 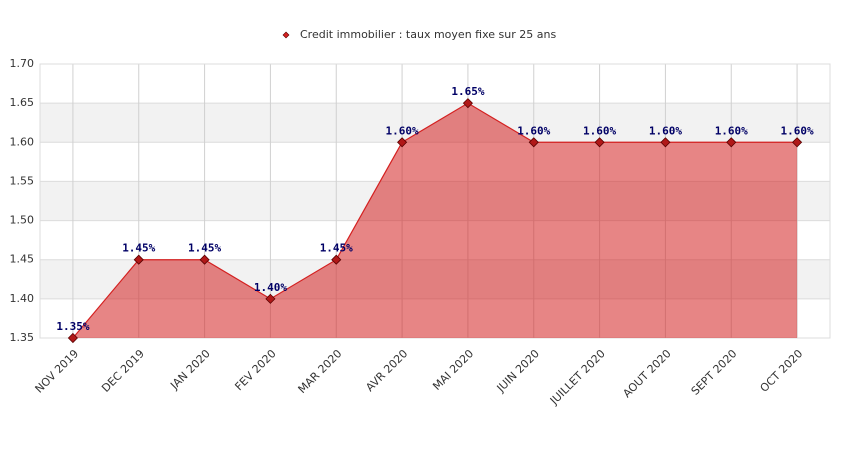 What do you see at coordinates (286, 35) in the screenshot?
I see `legend-marker` at bounding box center [286, 35].